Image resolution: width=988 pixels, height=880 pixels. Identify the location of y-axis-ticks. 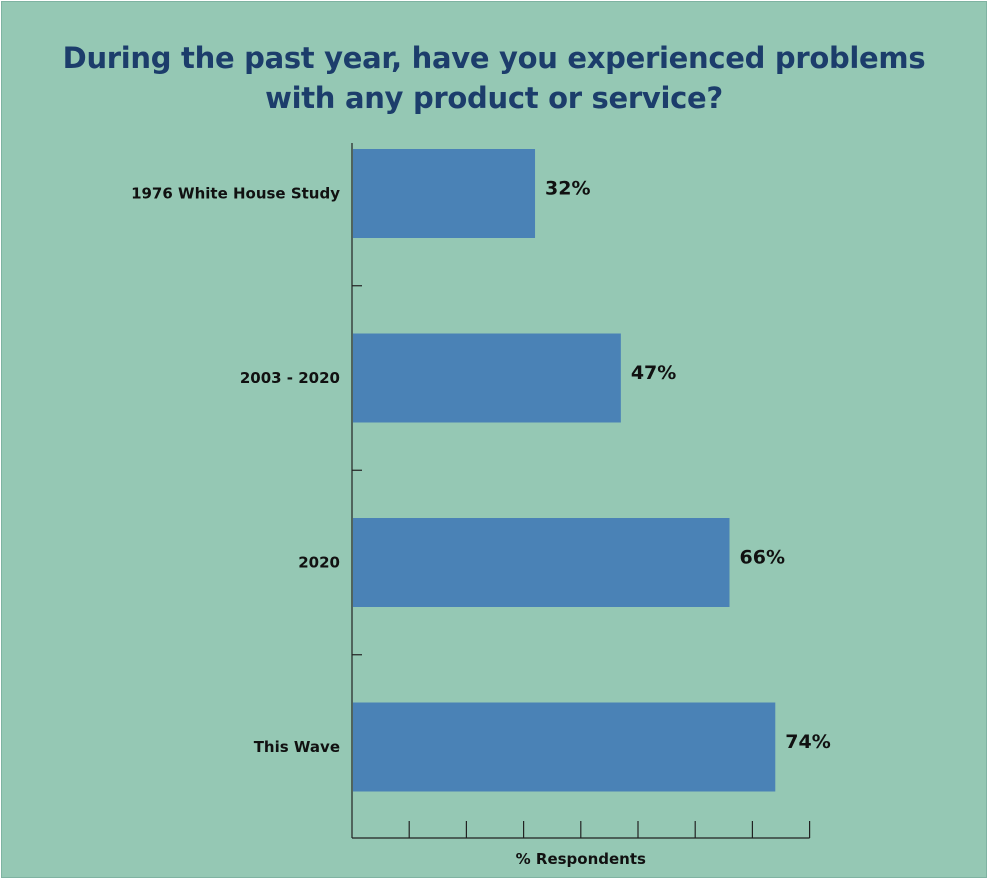
(357, 470).